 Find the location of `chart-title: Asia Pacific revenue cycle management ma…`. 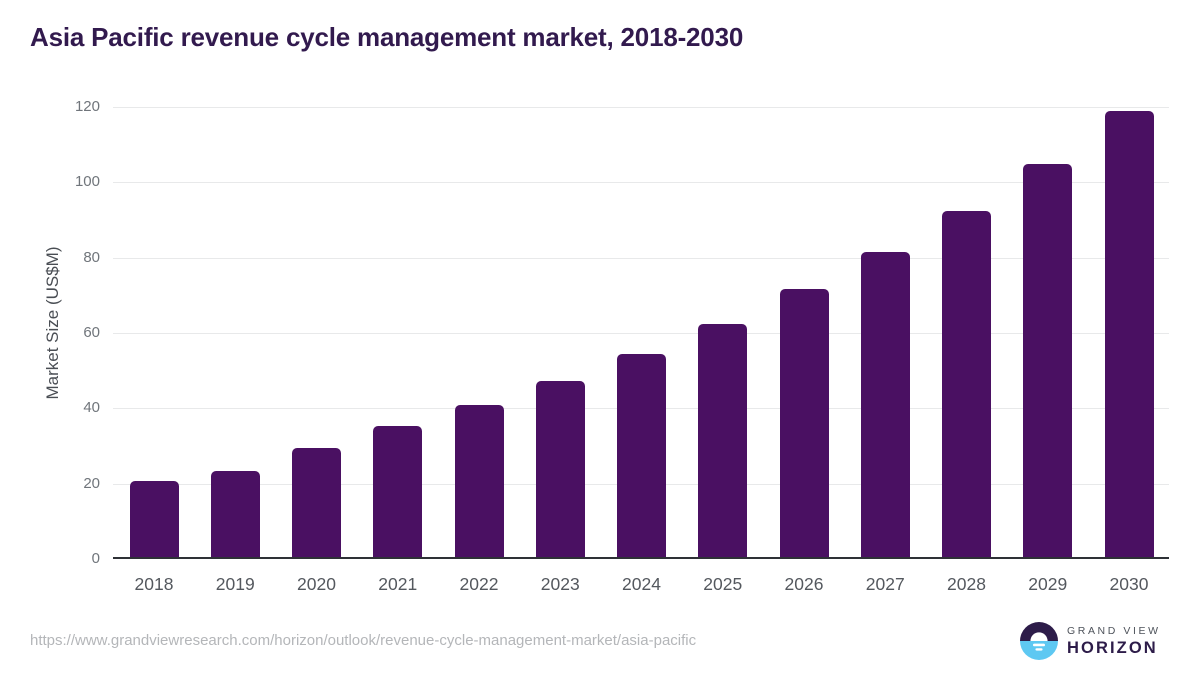

chart-title: Asia Pacific revenue cycle management ma… is located at coordinates (387, 37).